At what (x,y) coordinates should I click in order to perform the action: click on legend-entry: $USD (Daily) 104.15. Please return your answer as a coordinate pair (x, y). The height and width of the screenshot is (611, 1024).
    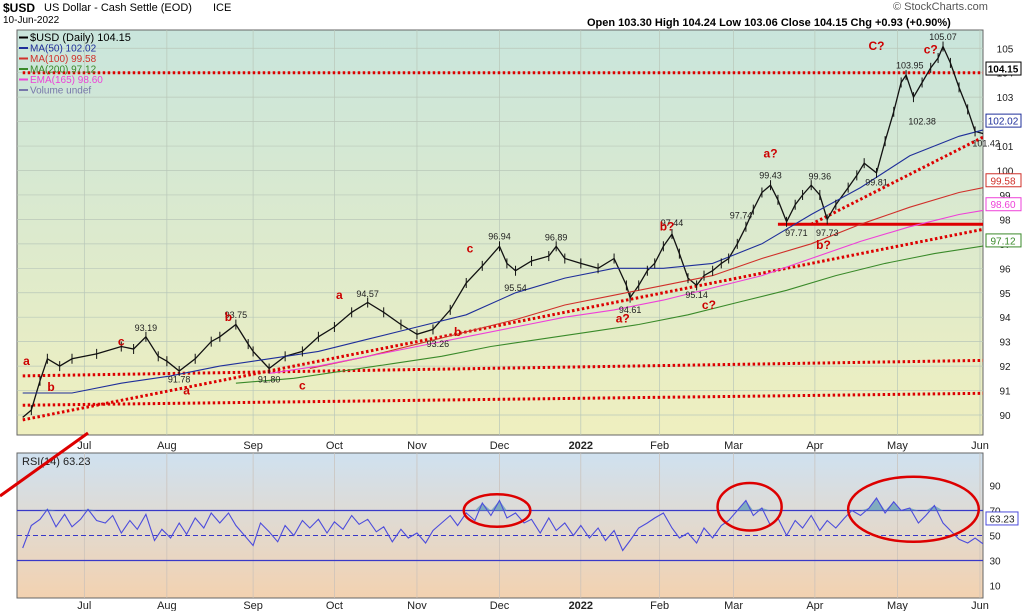
    Looking at the image, I should click on (80, 38).